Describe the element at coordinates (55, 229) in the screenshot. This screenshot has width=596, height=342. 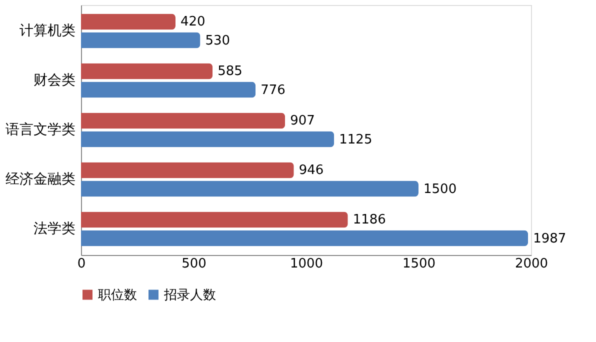
I see `y-tick-label: 法学类` at that location.